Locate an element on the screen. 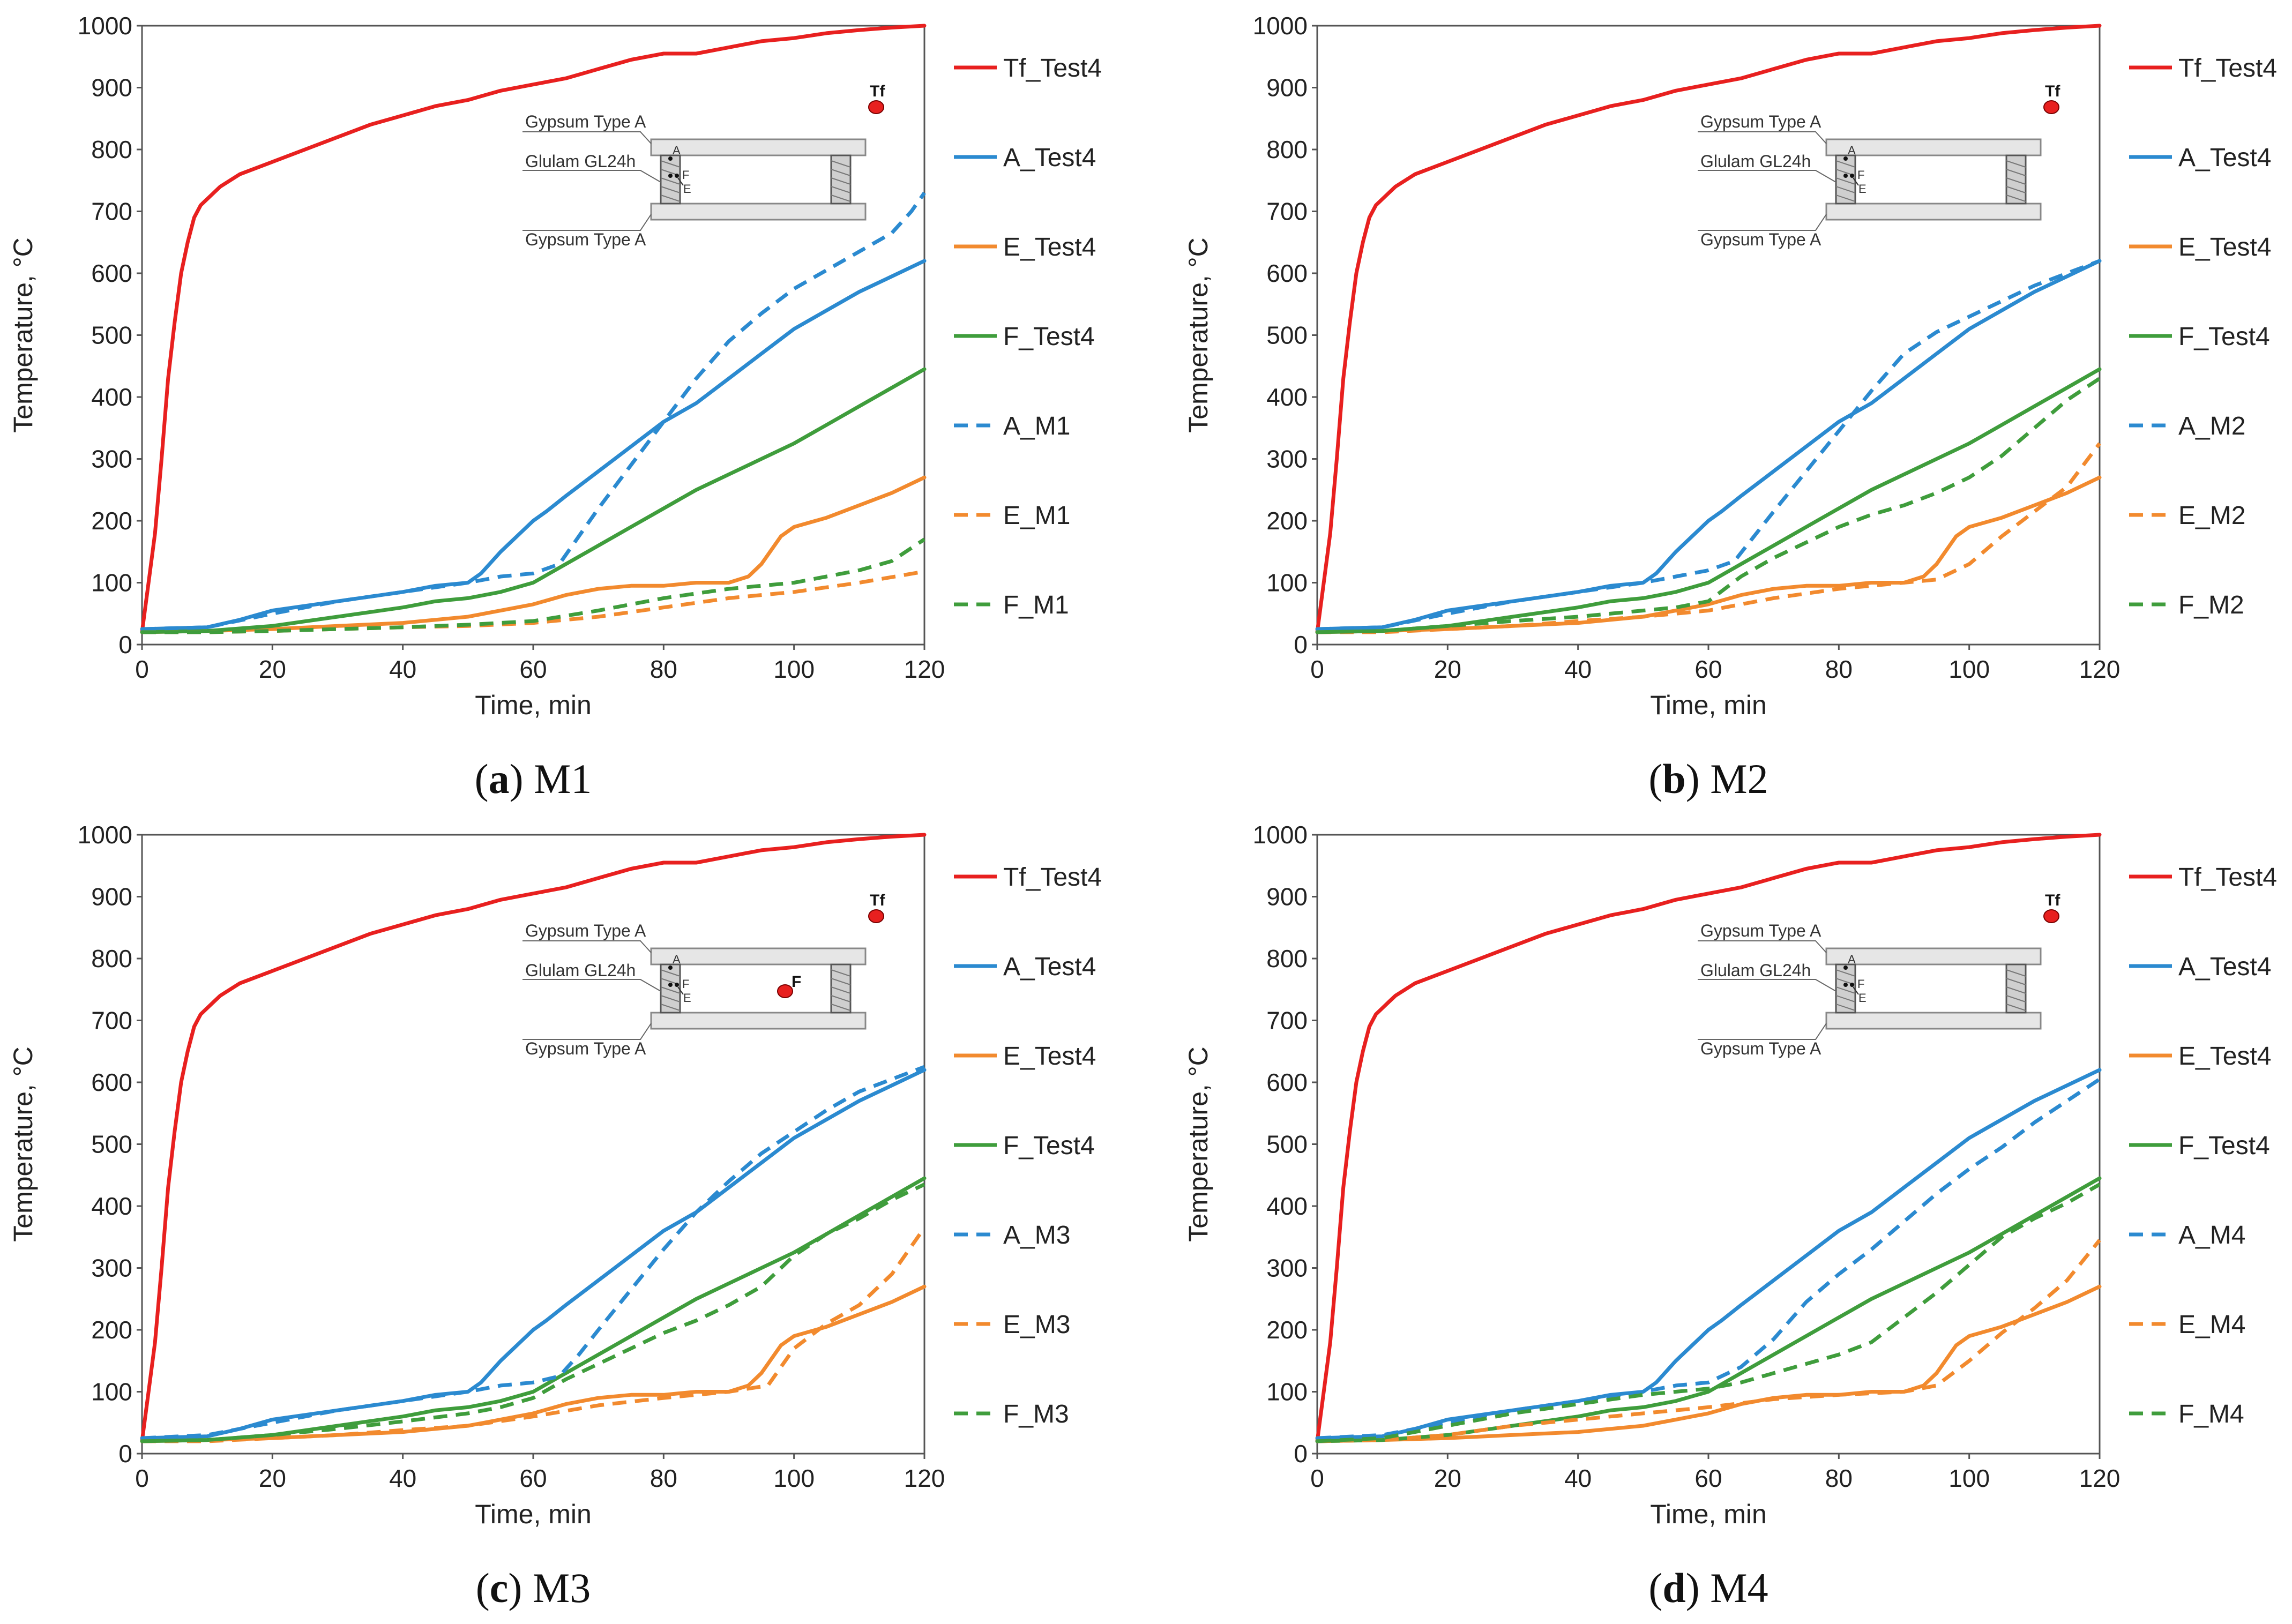 Image resolution: width=2292 pixels, height=1624 pixels. legend-label: A_M4 is located at coordinates (2212, 1235).